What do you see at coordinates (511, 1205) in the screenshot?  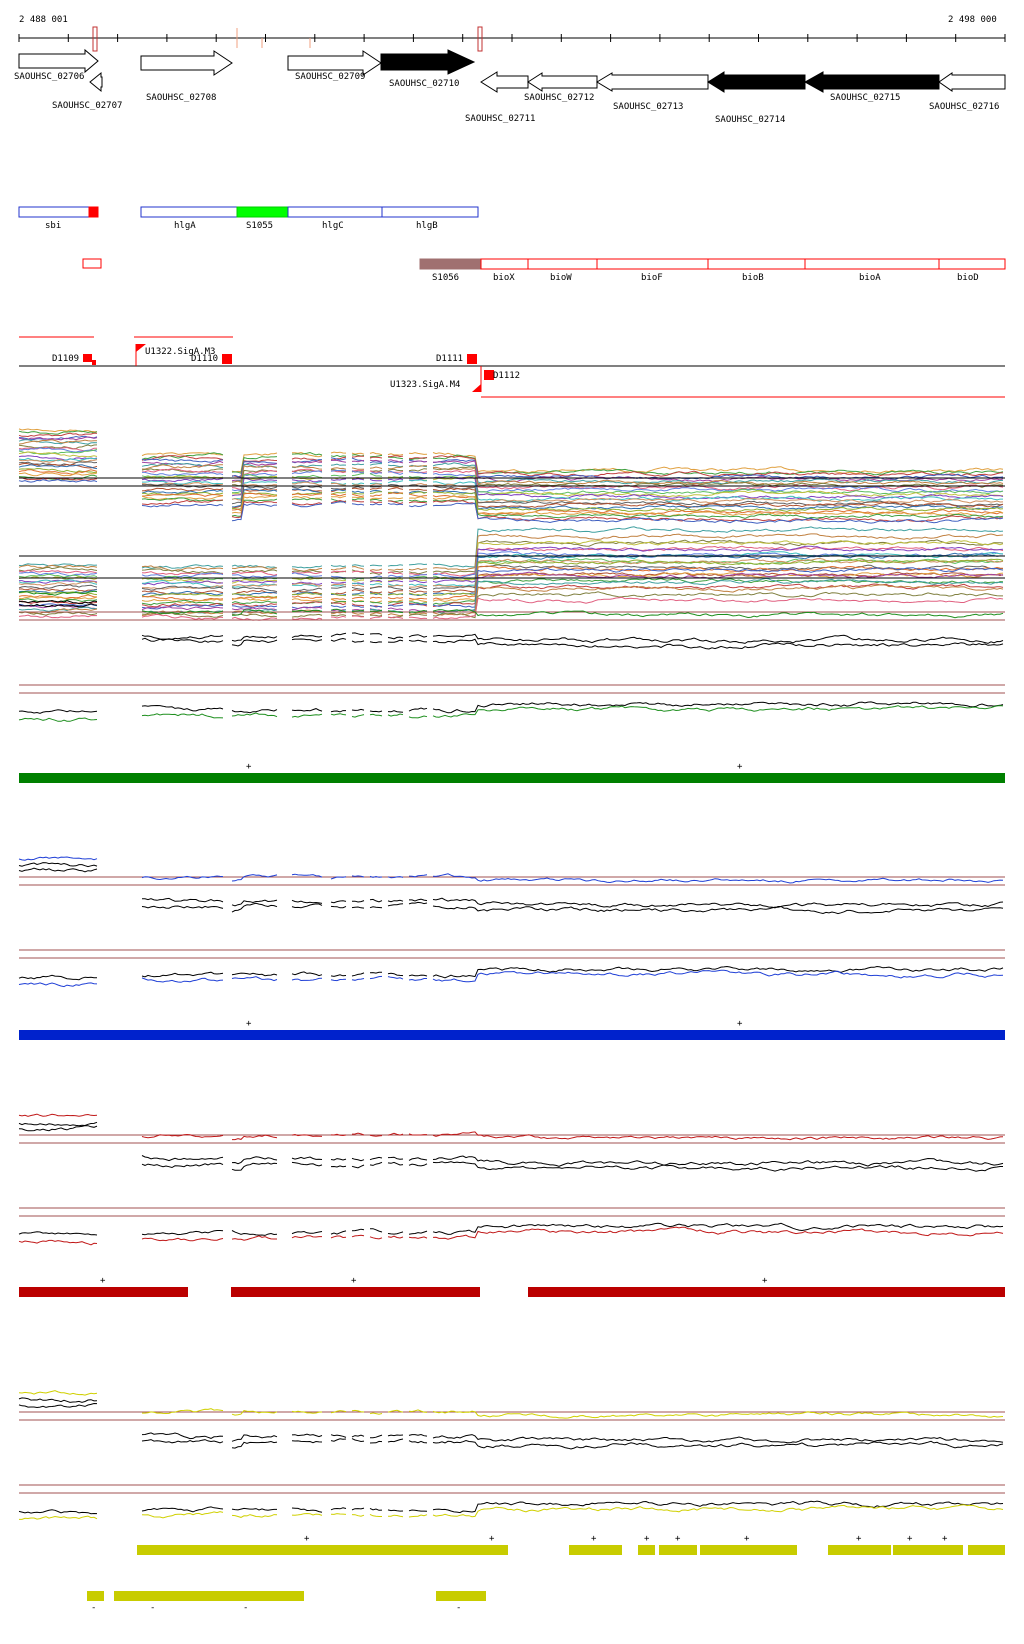 I see `panel-red: + + +` at bounding box center [511, 1205].